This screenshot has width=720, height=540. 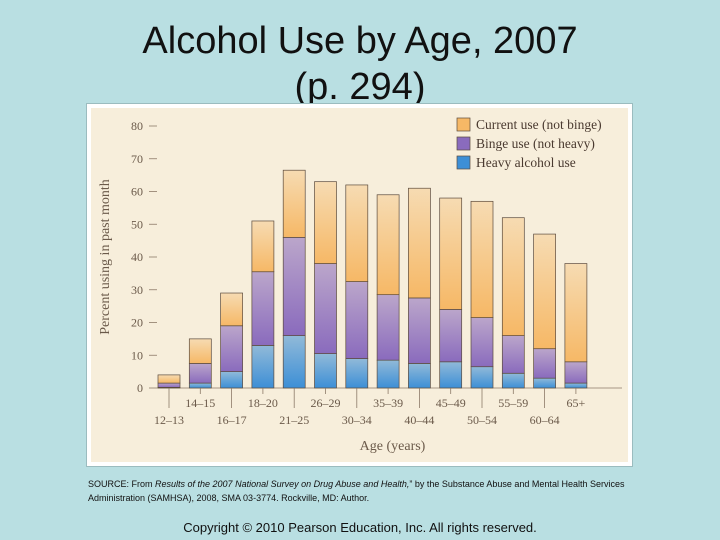 What do you see at coordinates (451, 403) in the screenshot?
I see `x-tick-label: 45–49` at bounding box center [451, 403].